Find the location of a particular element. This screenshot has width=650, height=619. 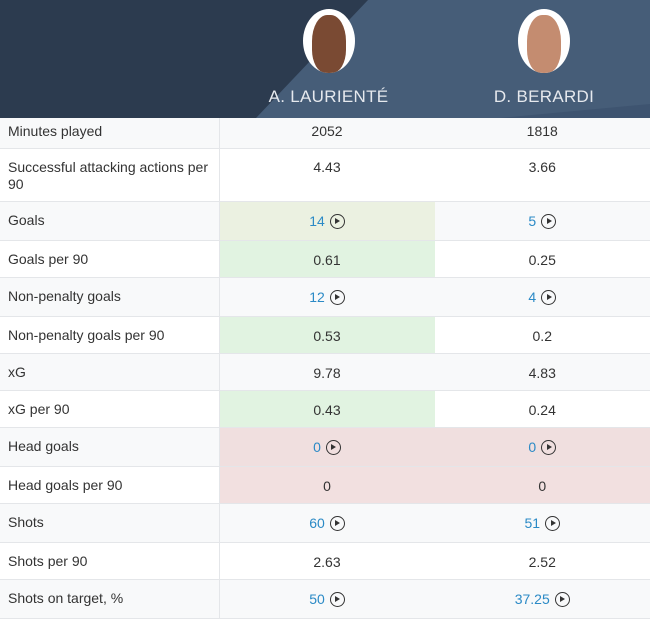

table-row: Shots on target, % 50 37.25 is located at coordinates (325, 598).